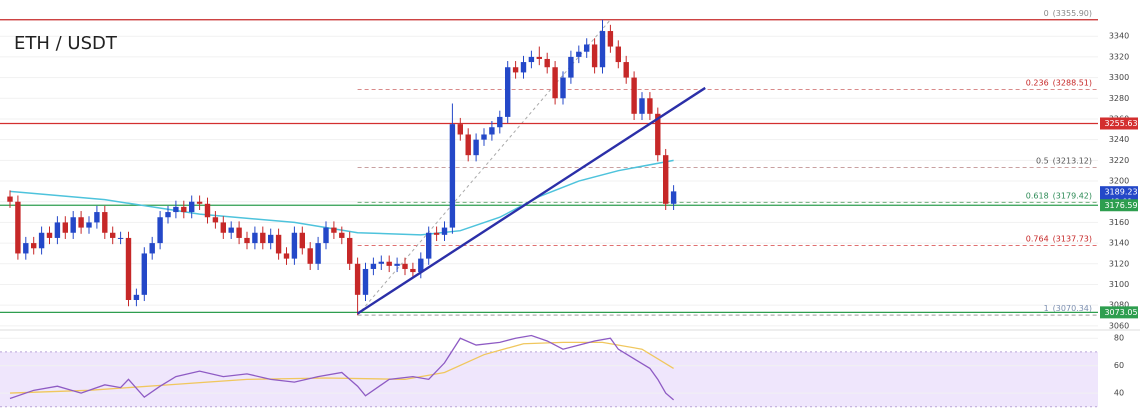 The height and width of the screenshot is (415, 1140). I want to click on fib-price: (3288.51), so click(1072, 82).